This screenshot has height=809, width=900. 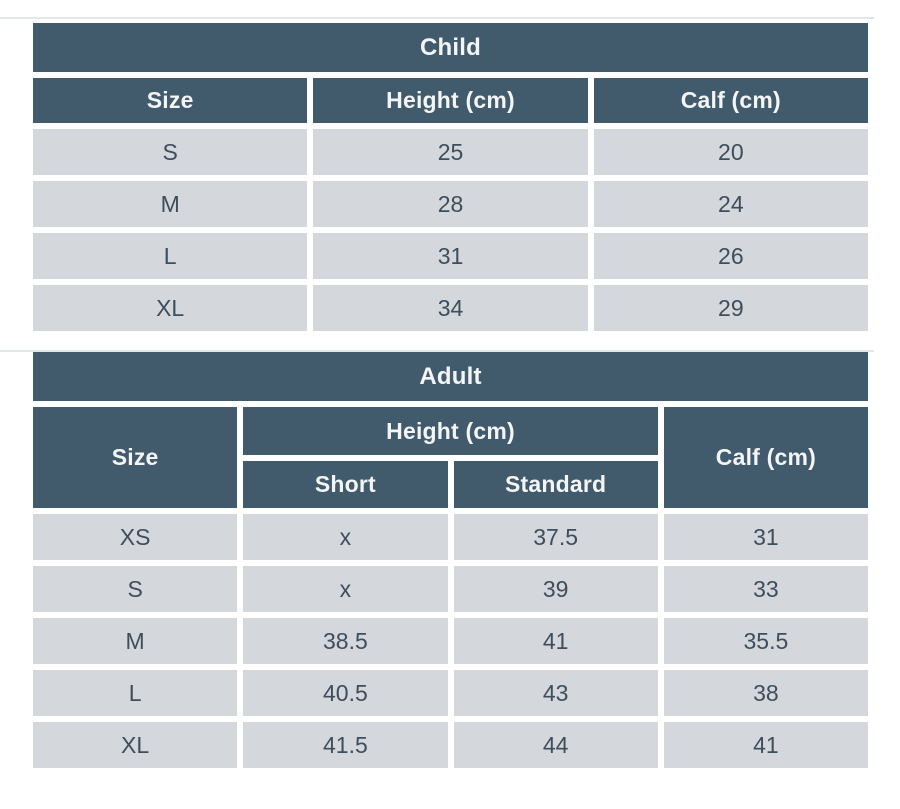 I want to click on adult-height-short-value: 41.5, so click(x=345, y=745).